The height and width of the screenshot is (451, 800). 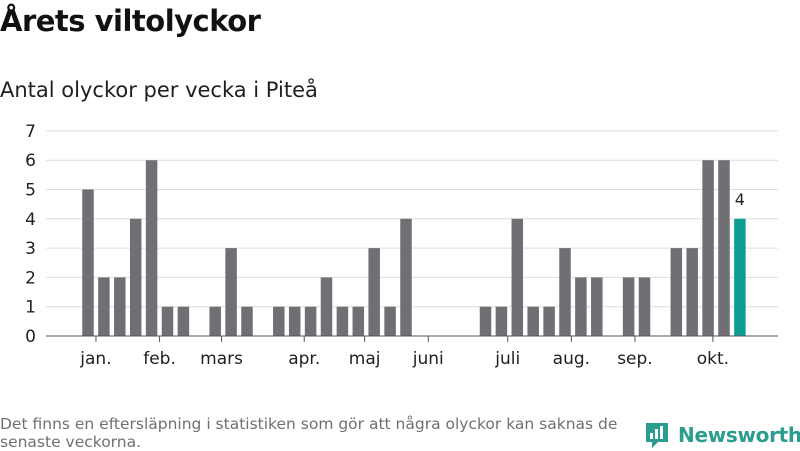 What do you see at coordinates (30, 132) in the screenshot?
I see `y-tick-label: 7` at bounding box center [30, 132].